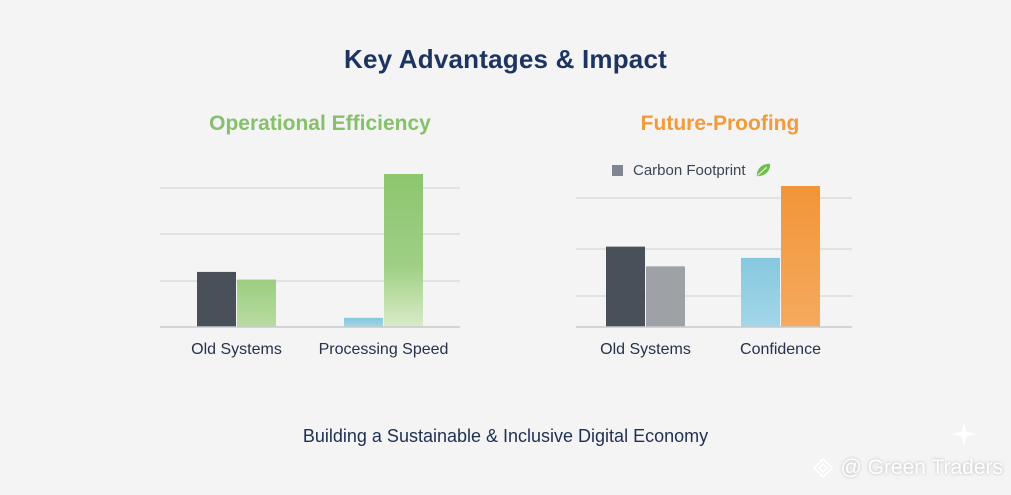 The image size is (1011, 495). What do you see at coordinates (645, 349) in the screenshot?
I see `category-label-future-0: Old Systems` at bounding box center [645, 349].